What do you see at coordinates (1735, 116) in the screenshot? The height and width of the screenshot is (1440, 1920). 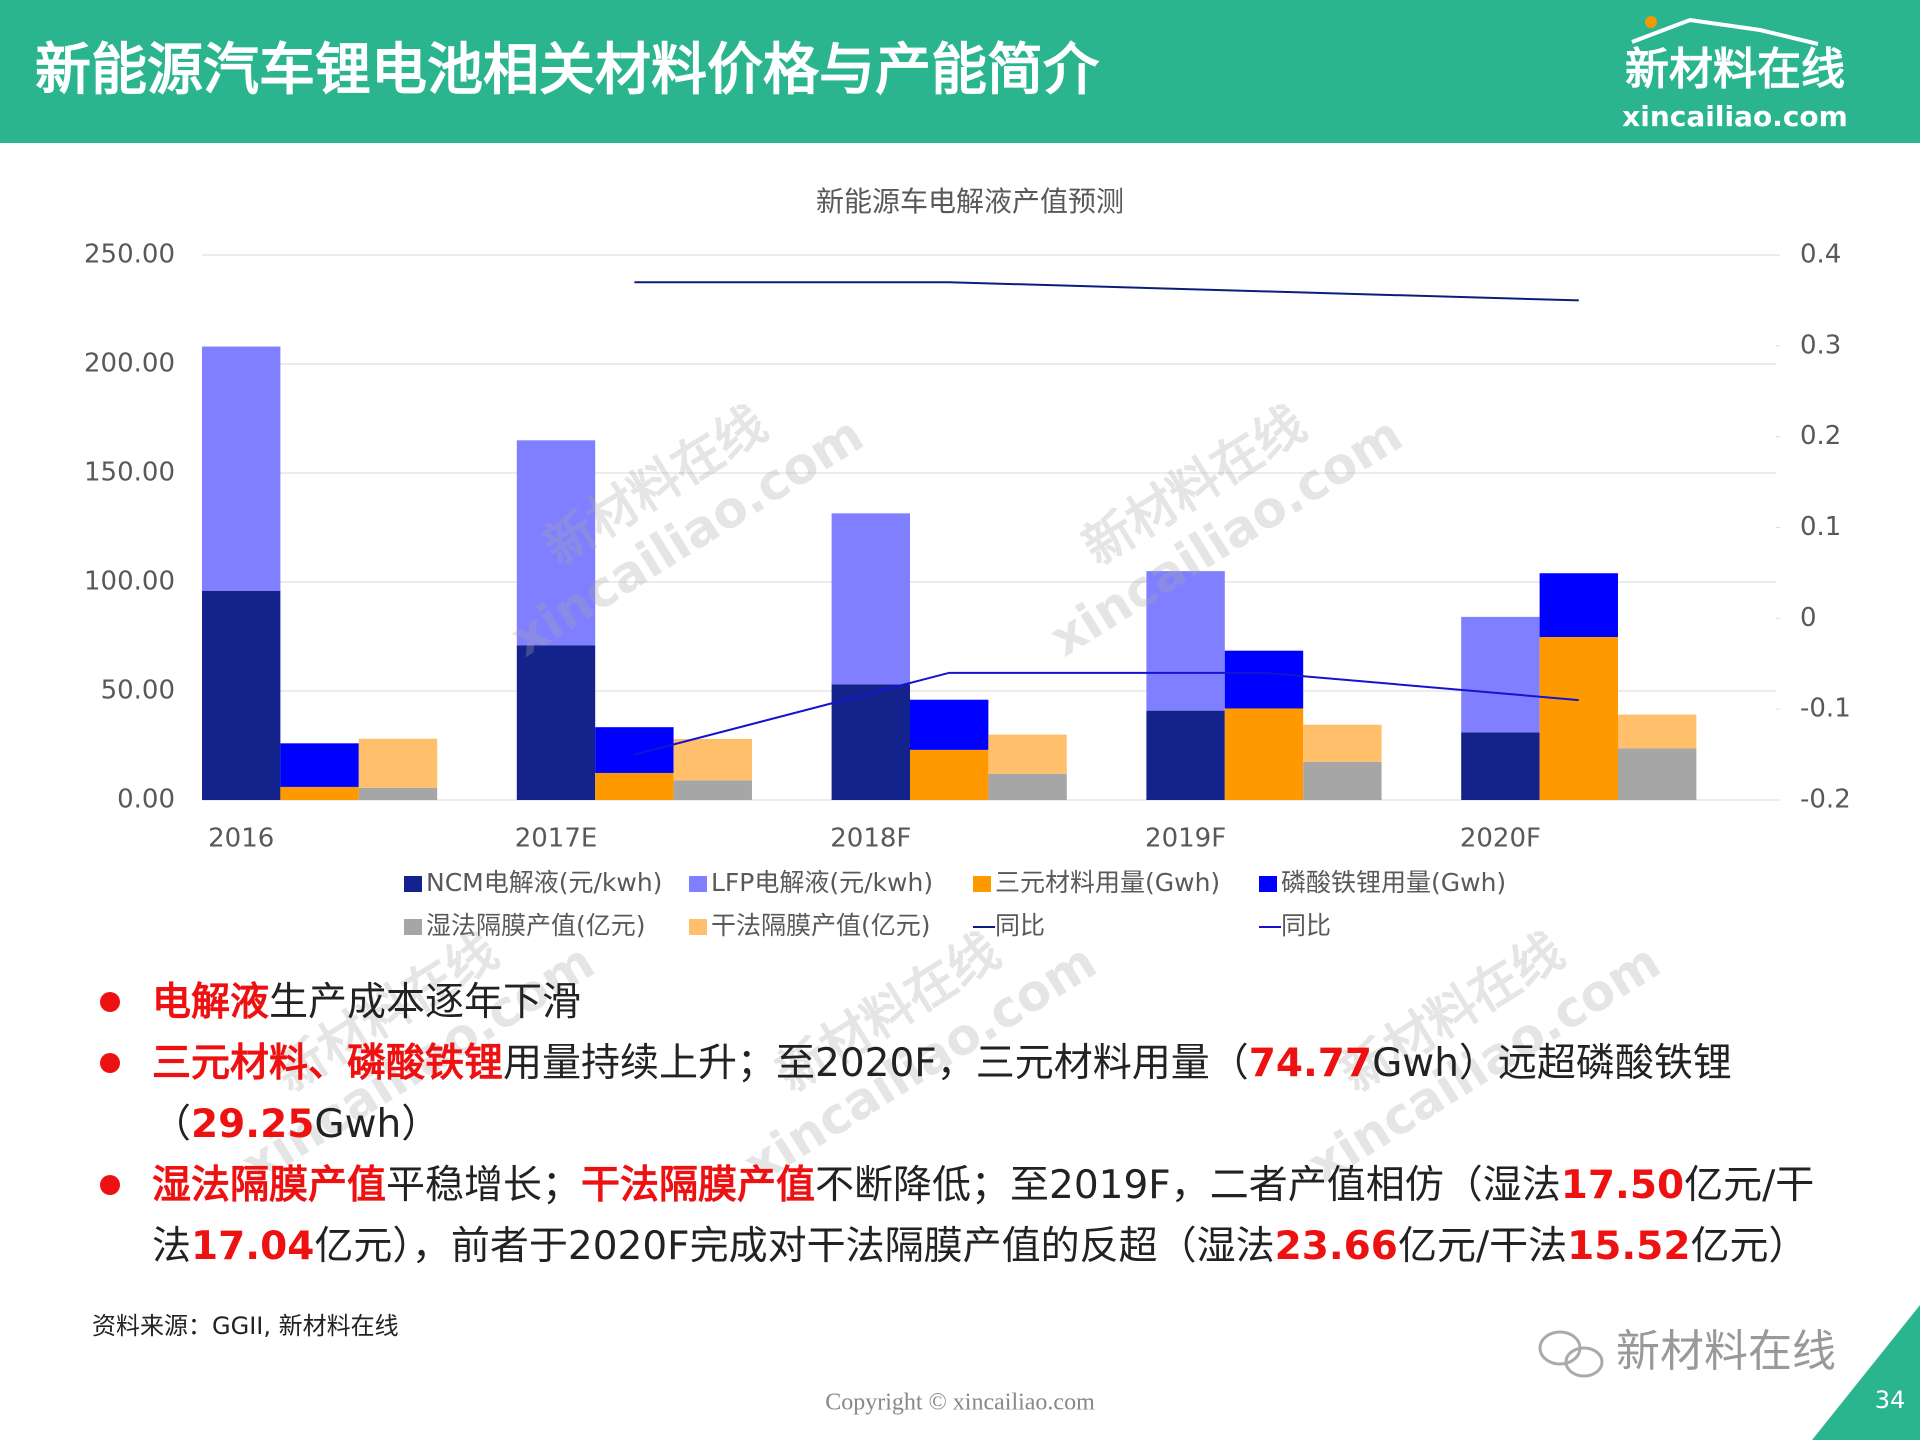 I see `logo-url: xincailiao.com` at bounding box center [1735, 116].